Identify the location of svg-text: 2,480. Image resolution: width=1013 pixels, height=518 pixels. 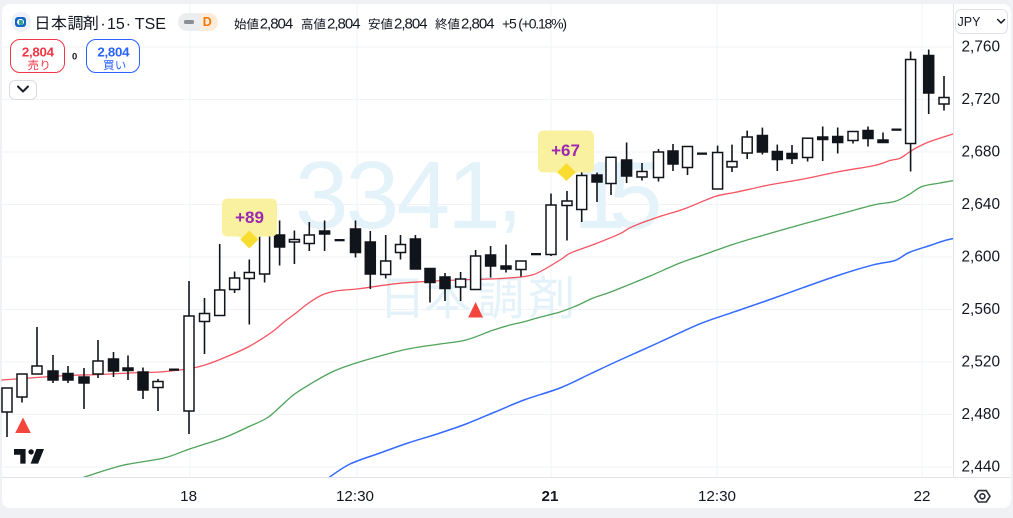
(981, 414).